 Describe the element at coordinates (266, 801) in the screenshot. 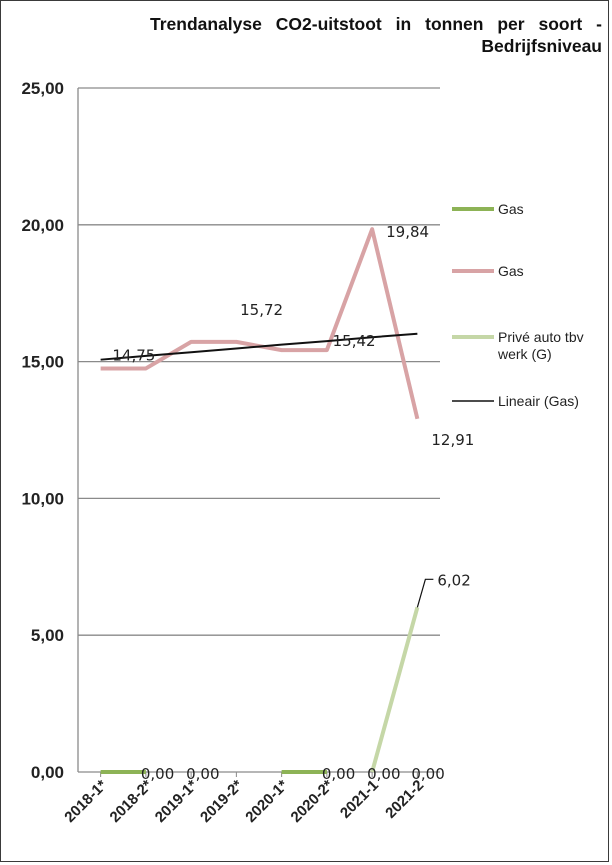

I see `x-category-label: 2020-1*` at that location.